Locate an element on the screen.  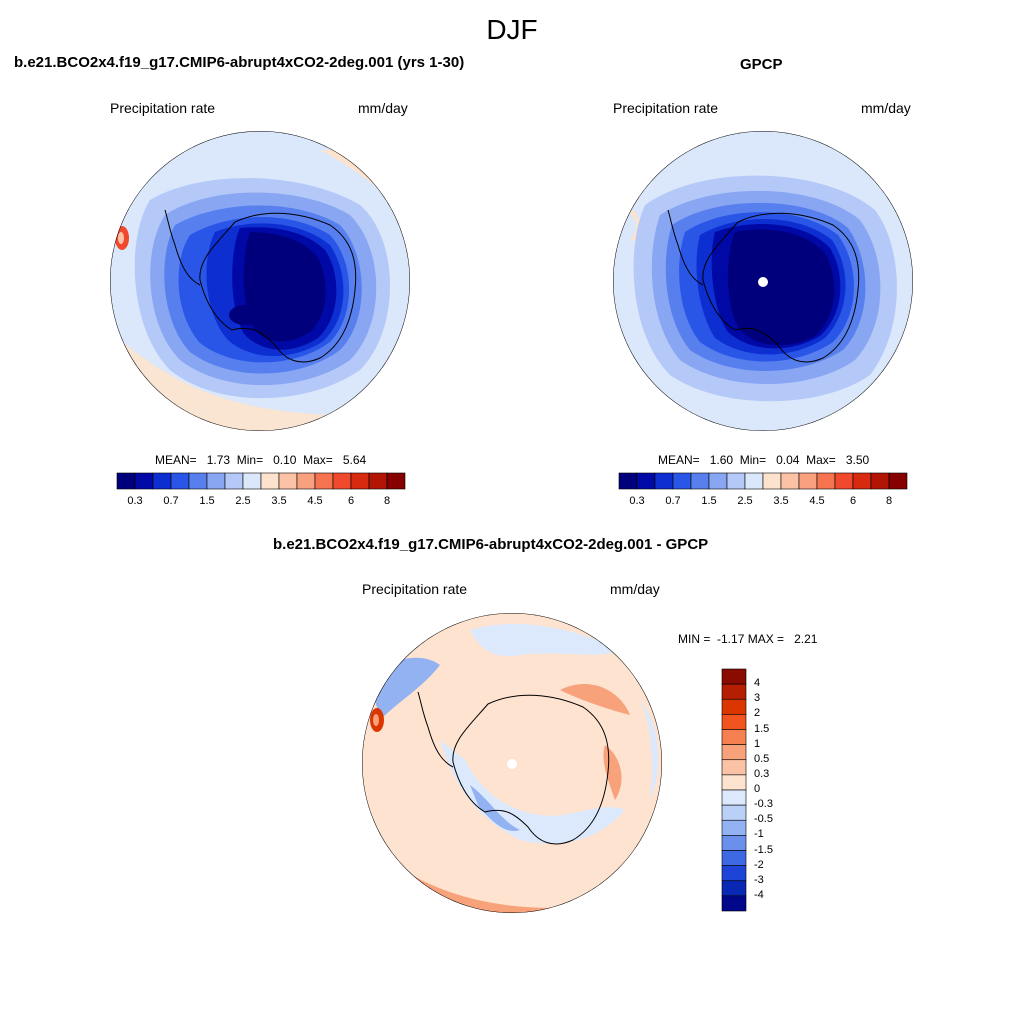
obs-mean-label: MEAN= is located at coordinates (679, 460).